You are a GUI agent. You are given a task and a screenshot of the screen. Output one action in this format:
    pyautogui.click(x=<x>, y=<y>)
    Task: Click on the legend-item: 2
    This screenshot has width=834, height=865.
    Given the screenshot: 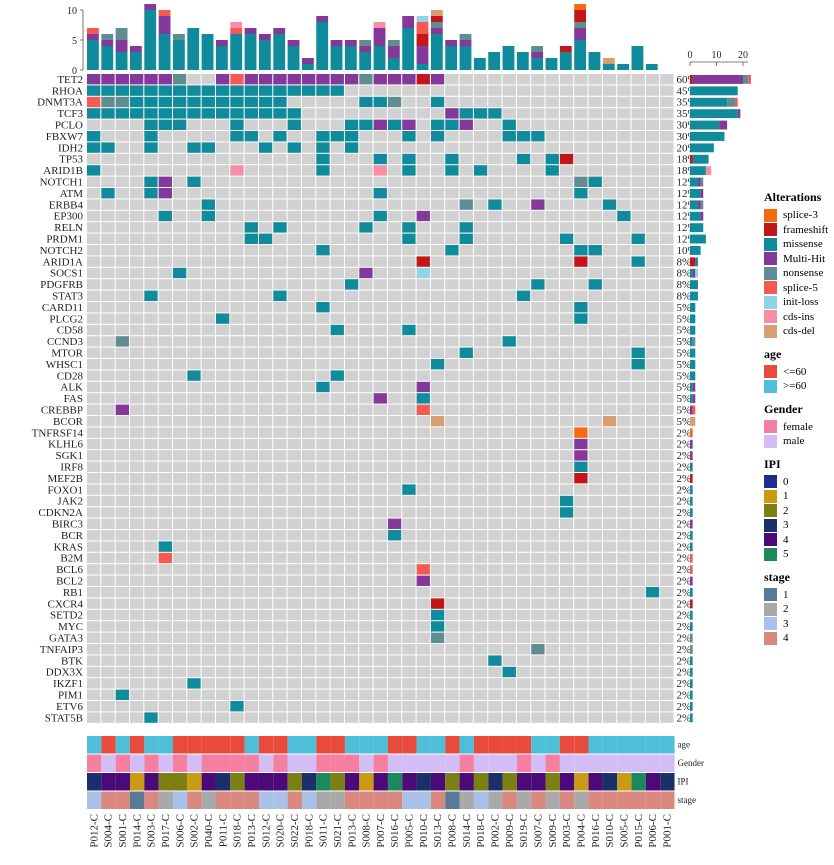 What is the action you would take?
    pyautogui.click(x=796, y=511)
    